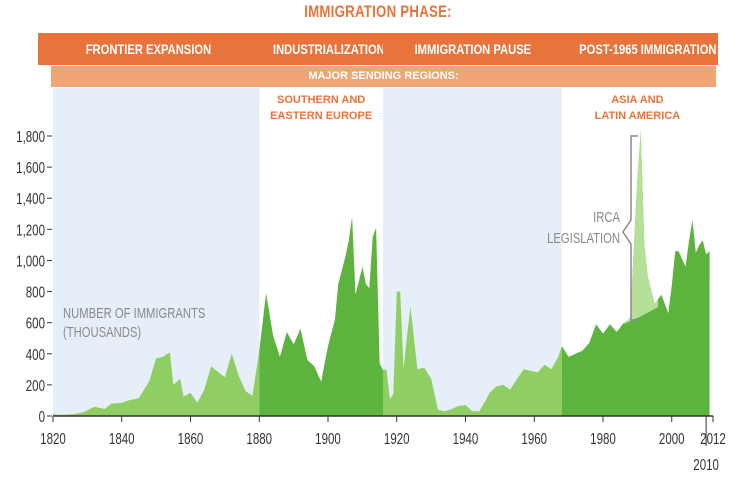 This screenshot has width=756, height=486. I want to click on y-tick-label: 400, so click(35, 354).